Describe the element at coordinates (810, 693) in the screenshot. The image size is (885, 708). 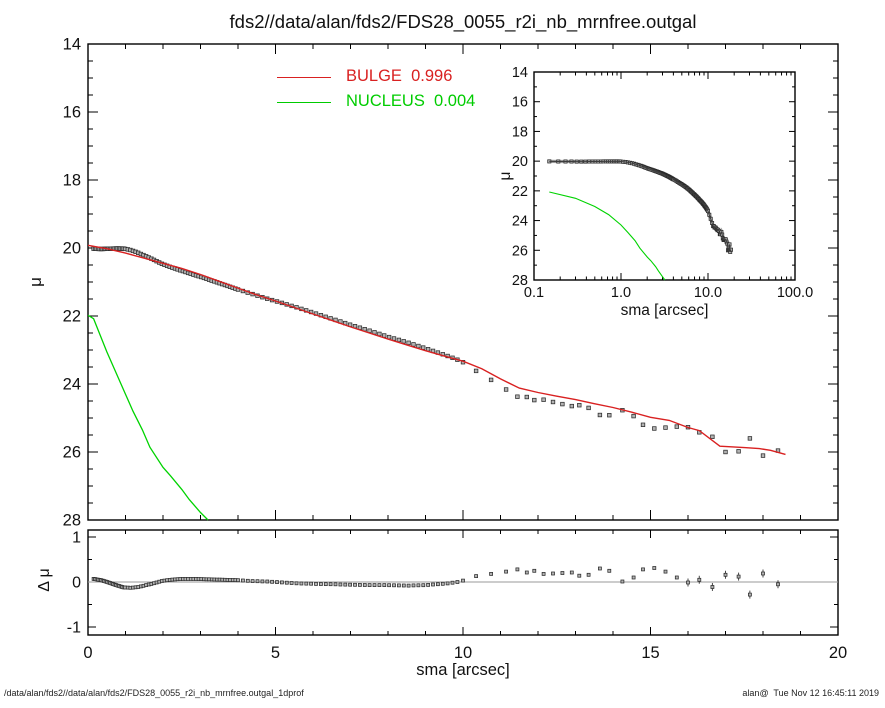
I see `footer-user-timestamp: alan@ Tue Nov 12 16:45:11 2019` at that location.